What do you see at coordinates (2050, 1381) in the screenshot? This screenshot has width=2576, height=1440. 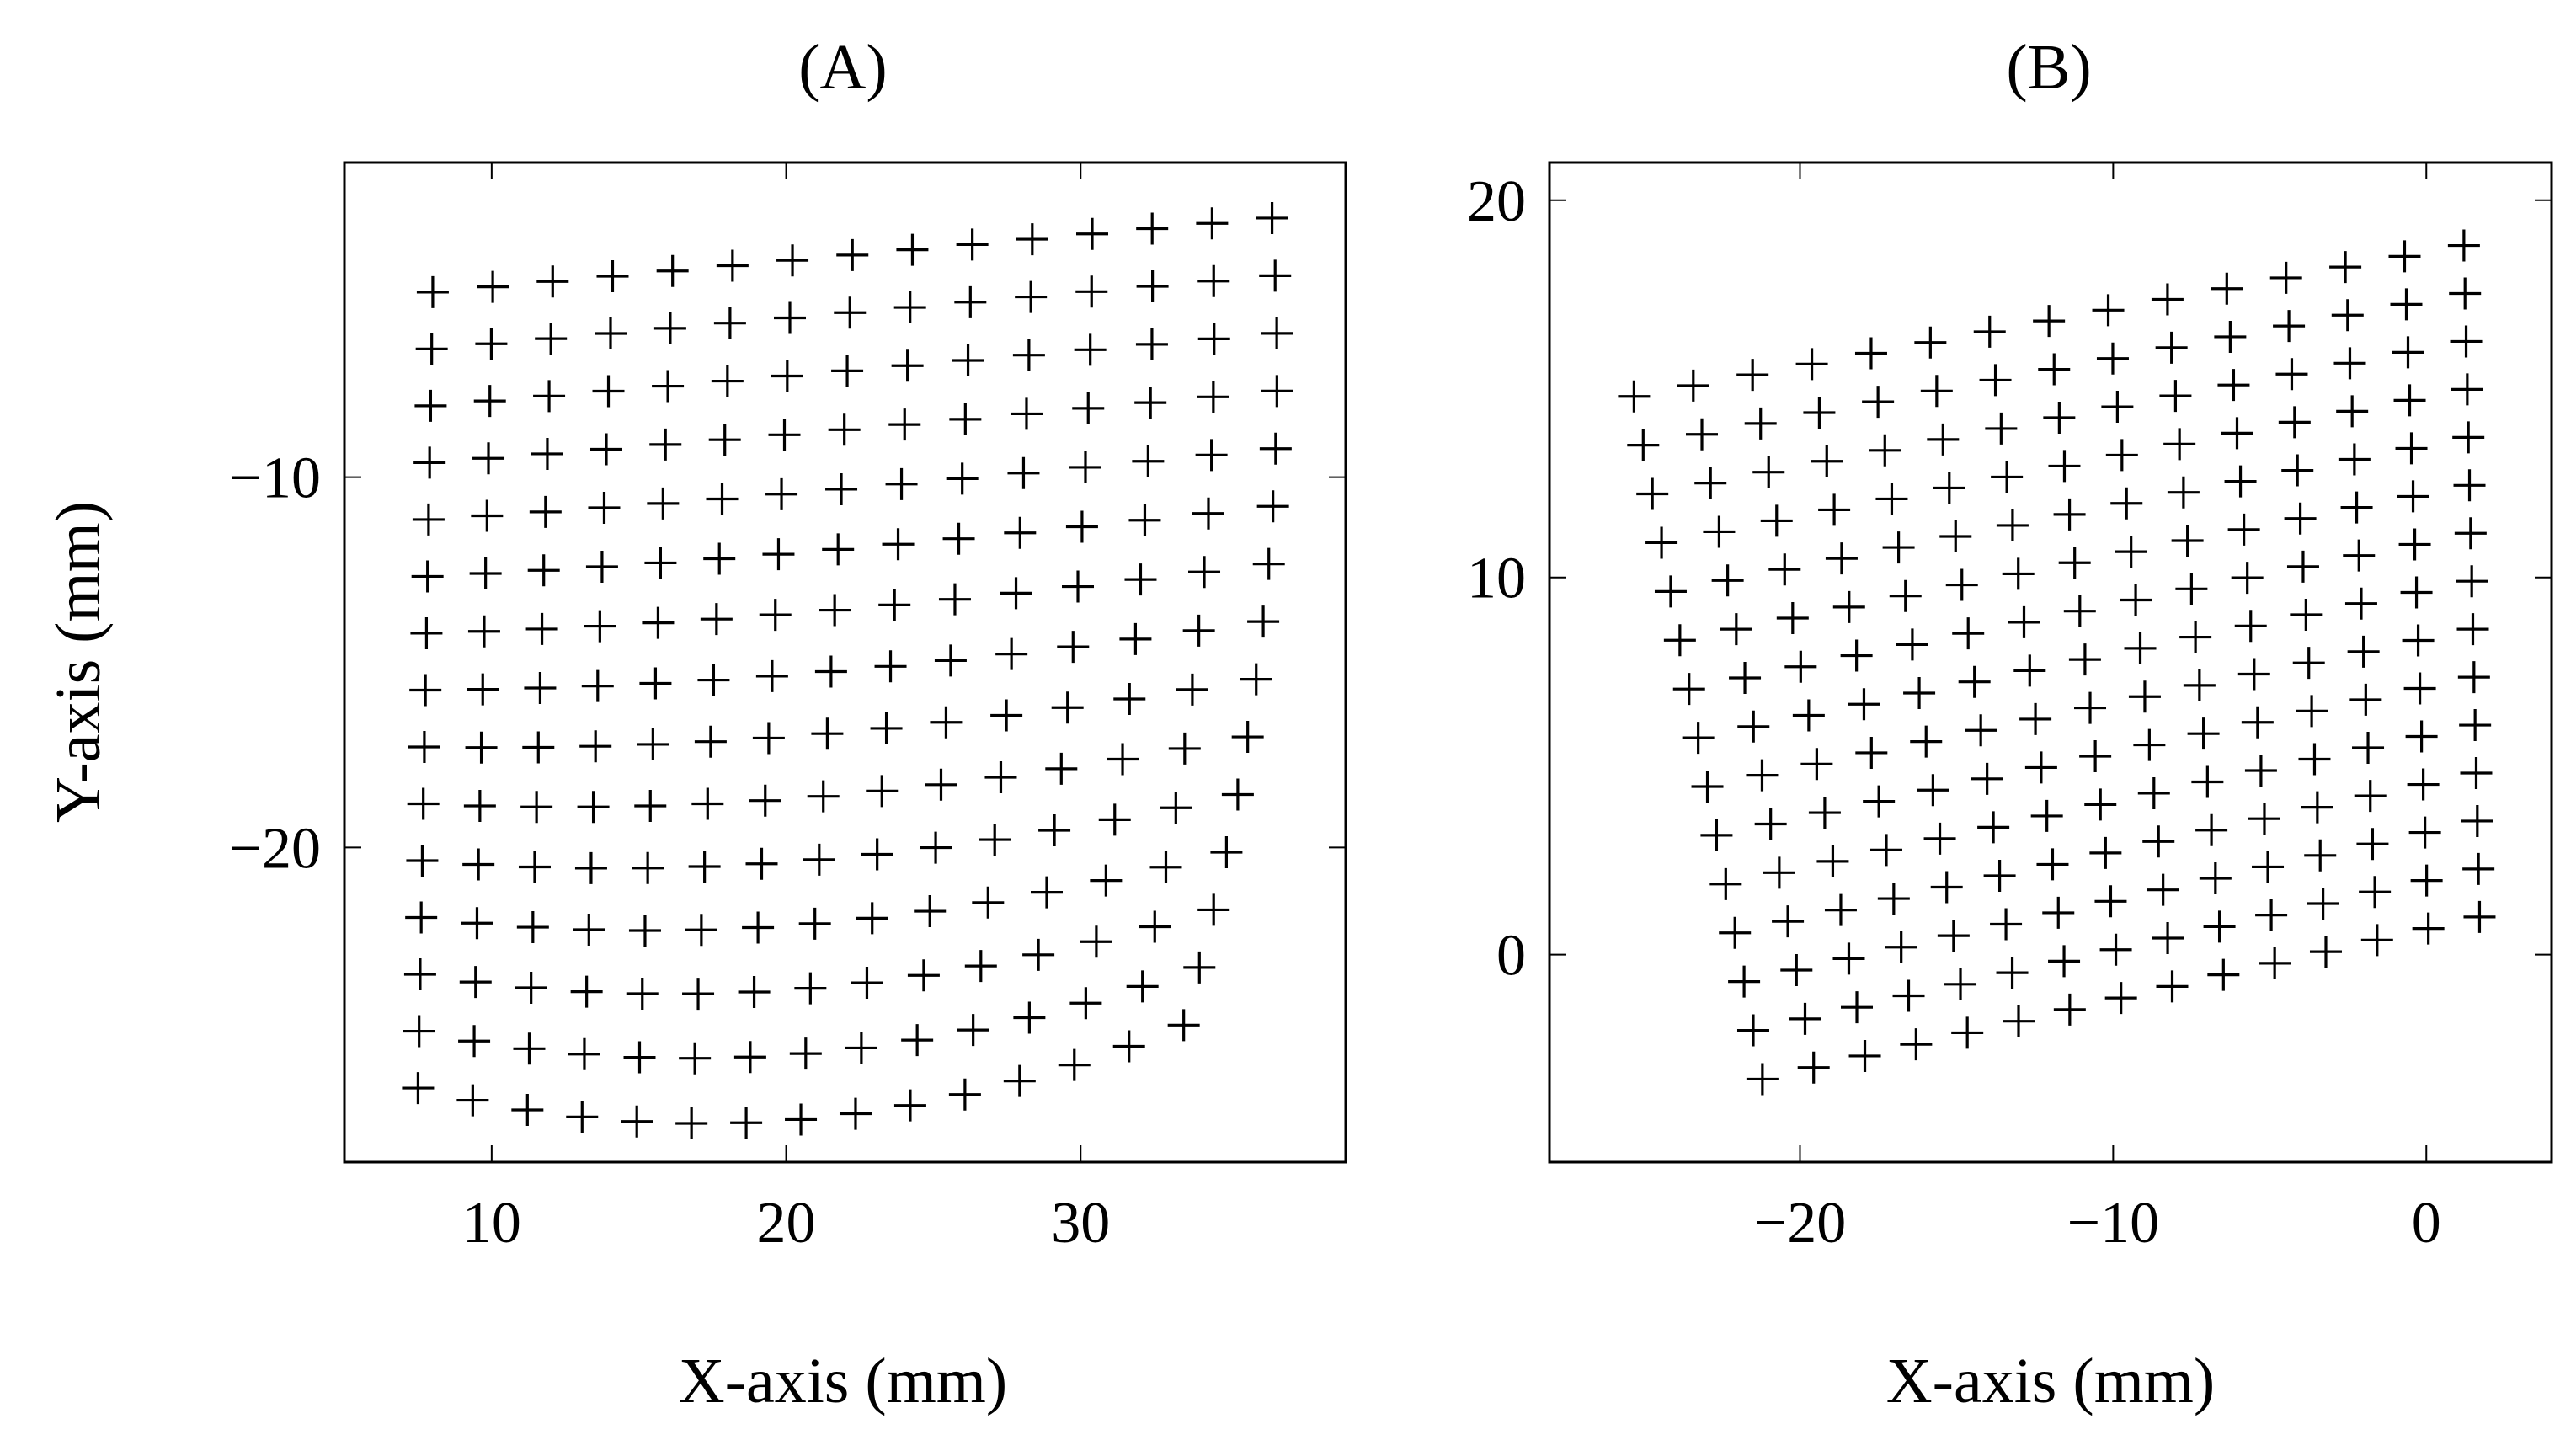 I see `panel-b-x-axis-label: X-axis (mm)` at bounding box center [2050, 1381].